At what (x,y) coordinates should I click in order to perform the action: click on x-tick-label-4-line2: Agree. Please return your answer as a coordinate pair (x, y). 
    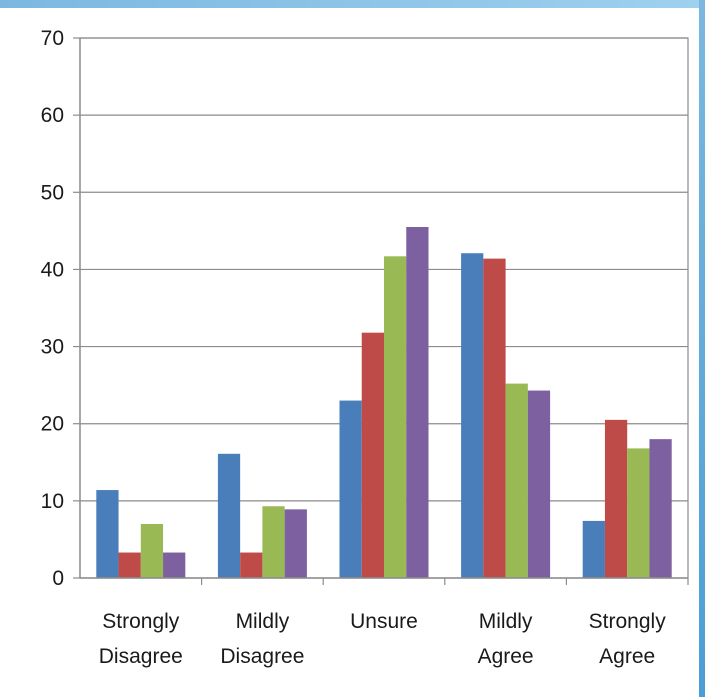
    Looking at the image, I should click on (506, 656).